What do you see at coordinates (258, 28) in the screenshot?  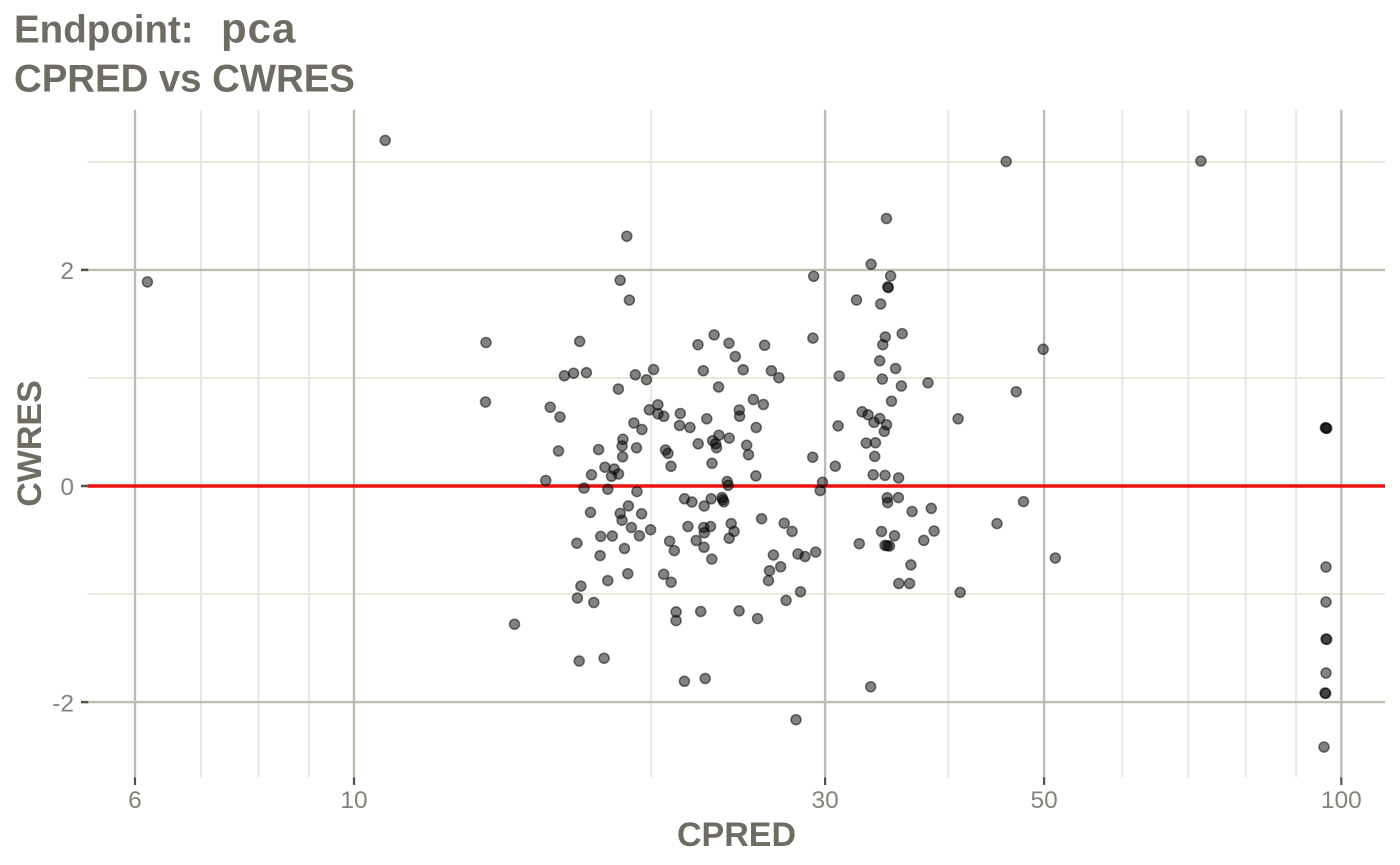 I see `svg-text: pca` at bounding box center [258, 28].